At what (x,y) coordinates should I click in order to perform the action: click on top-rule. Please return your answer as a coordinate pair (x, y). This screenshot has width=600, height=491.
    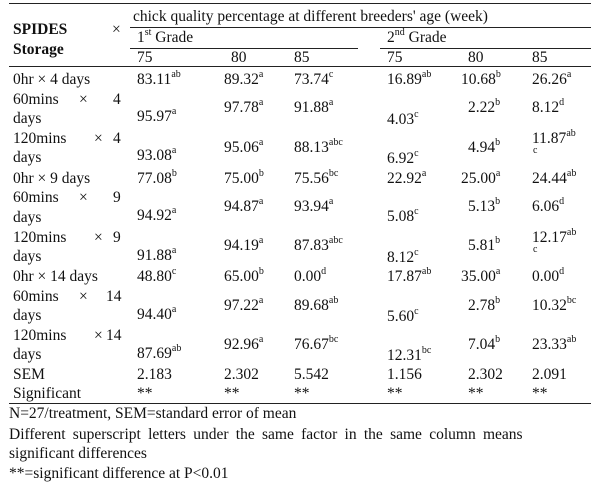
    Looking at the image, I should click on (300, 3).